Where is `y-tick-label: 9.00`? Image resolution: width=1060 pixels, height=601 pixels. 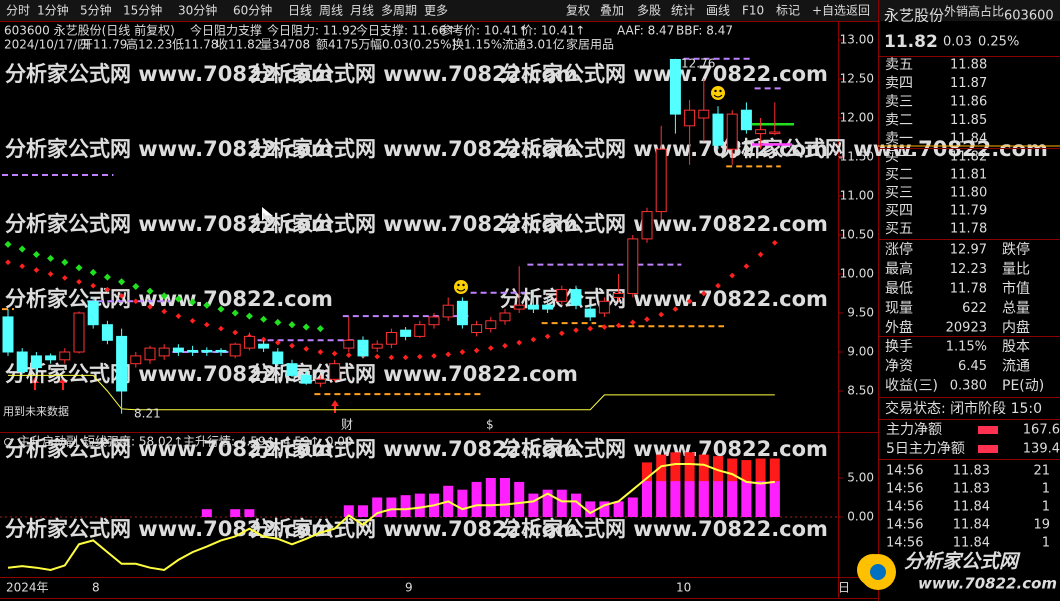
y-tick-label: 9.00 is located at coordinates (860, 352).